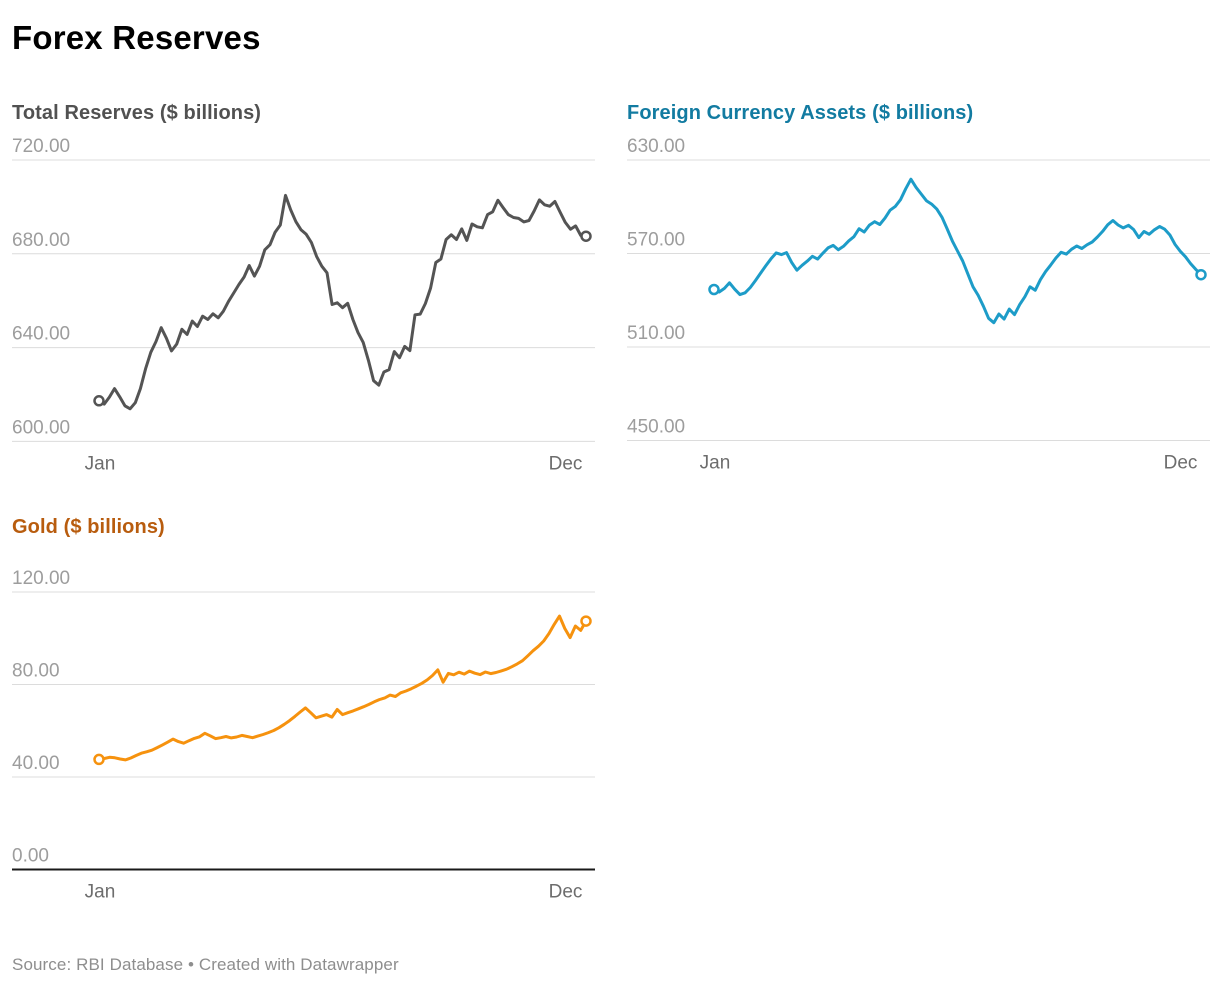 The width and height of the screenshot is (1220, 990). What do you see at coordinates (136, 37) in the screenshot?
I see `page-title: Forex Reserves` at bounding box center [136, 37].